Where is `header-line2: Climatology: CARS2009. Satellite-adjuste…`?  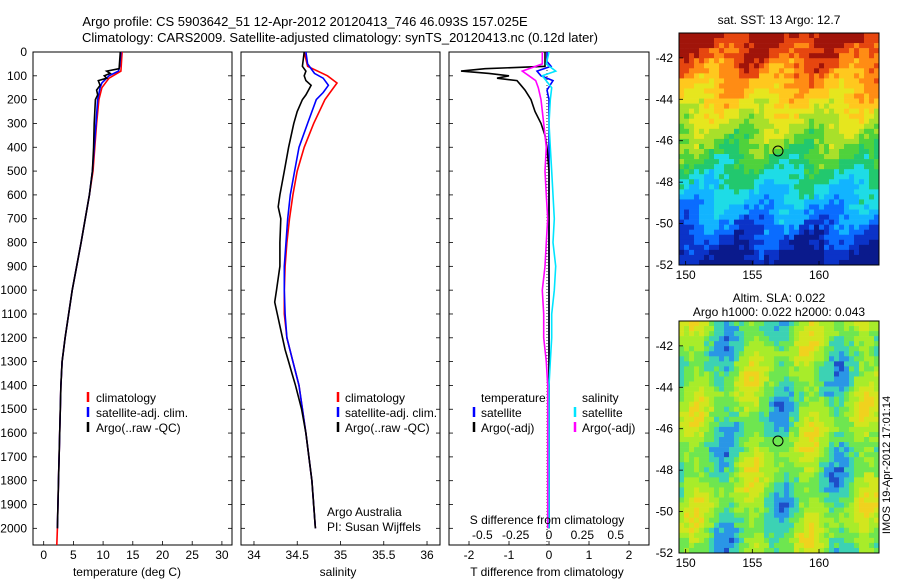
header-line2: Climatology: CARS2009. Satellite-adjuste… is located at coordinates (340, 37).